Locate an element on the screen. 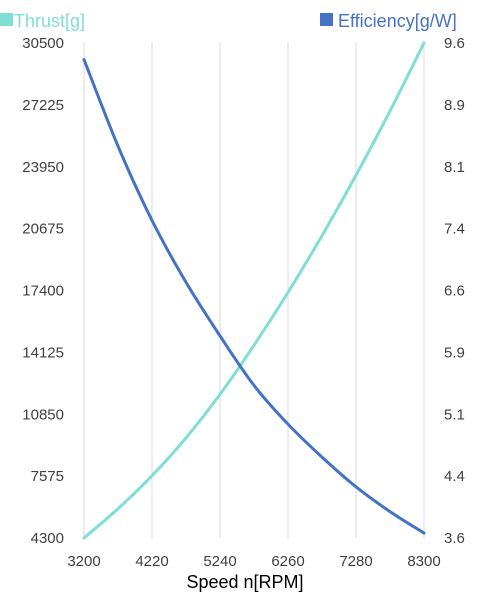 This screenshot has width=500, height=598. right-axis-ticks: 9.6 8.9 8.1 7.4 6.6 5.9 5.1 4.4 3.6 is located at coordinates (454, 291).